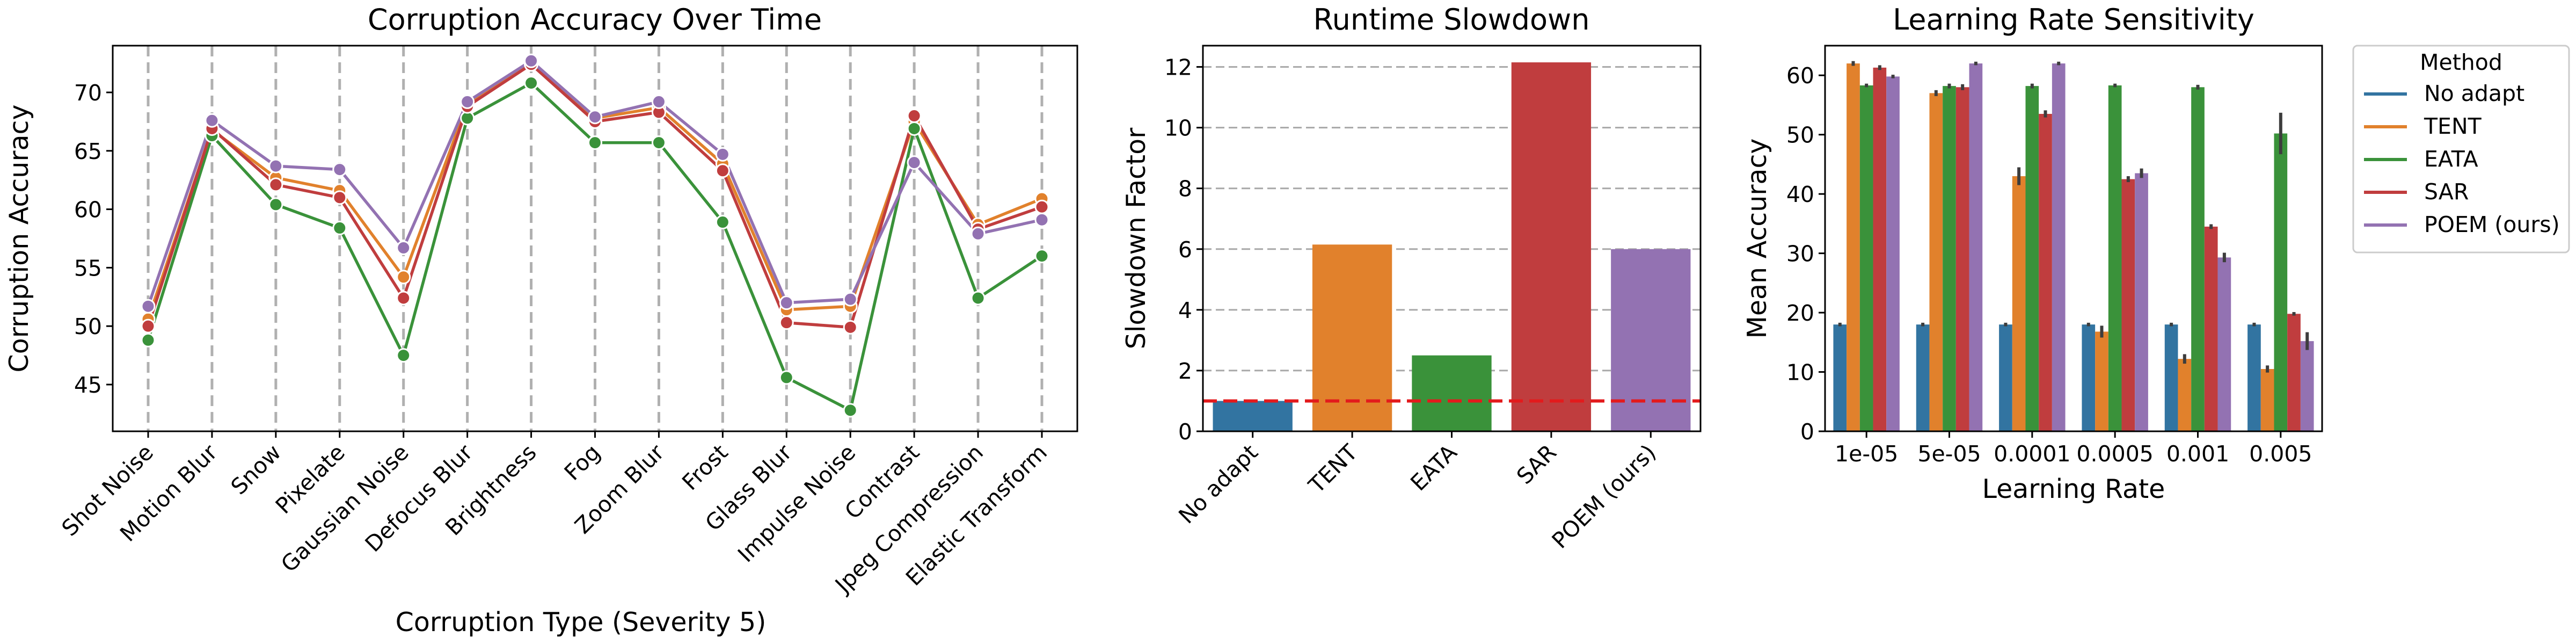 This screenshot has width=2576, height=644. What do you see at coordinates (148, 326) in the screenshot?
I see `point-sar-shot-noise` at bounding box center [148, 326].